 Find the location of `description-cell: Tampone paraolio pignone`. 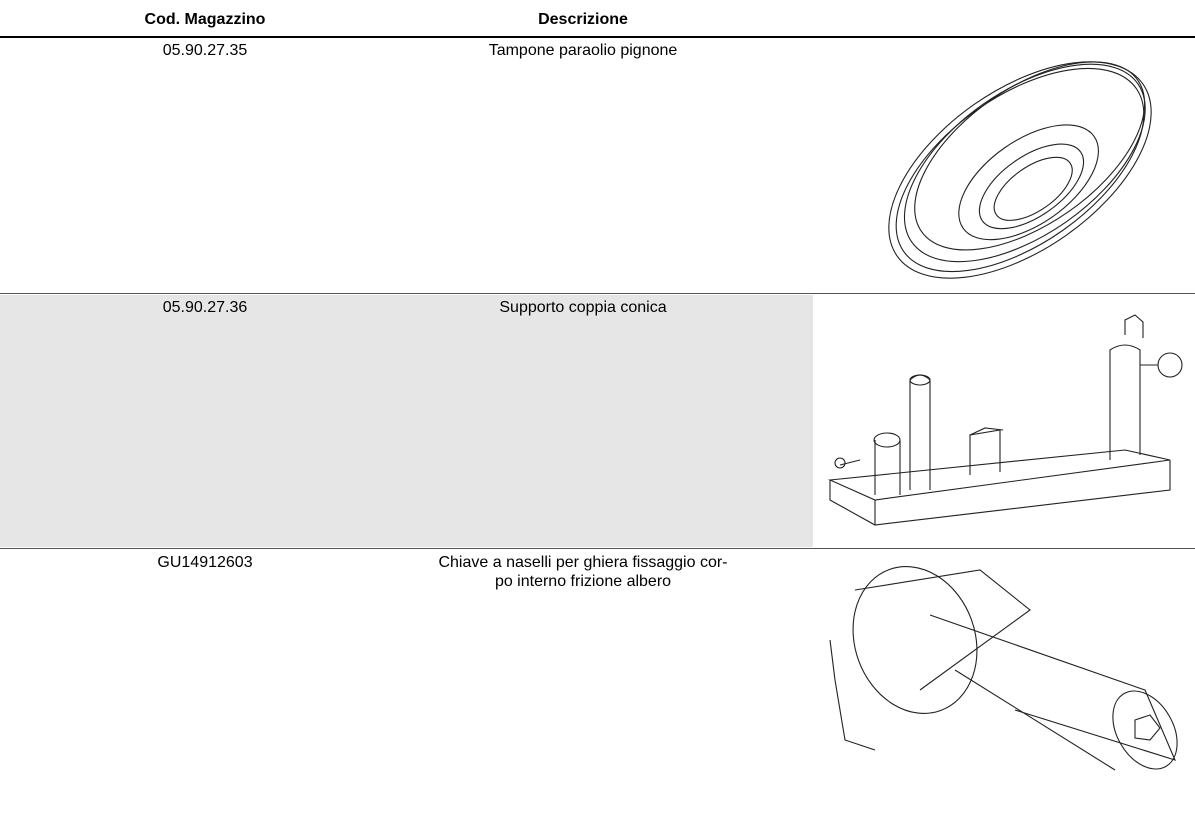

description-cell: Tampone paraolio pignone is located at coordinates (583, 50).